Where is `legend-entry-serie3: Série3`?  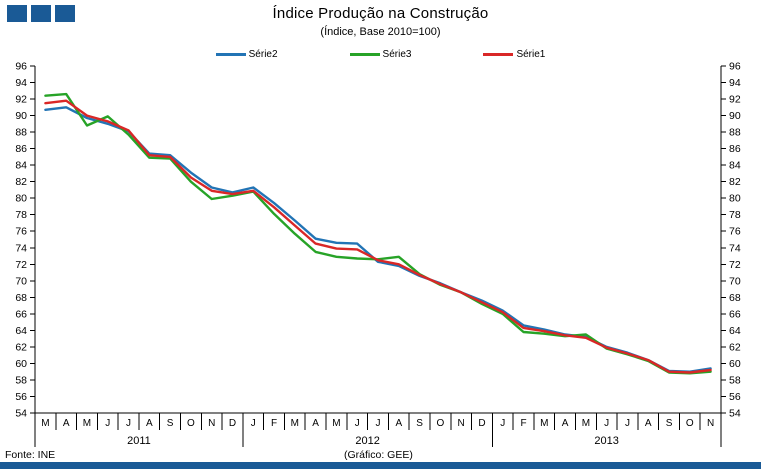
legend-entry-serie3: Série3 is located at coordinates (380, 54).